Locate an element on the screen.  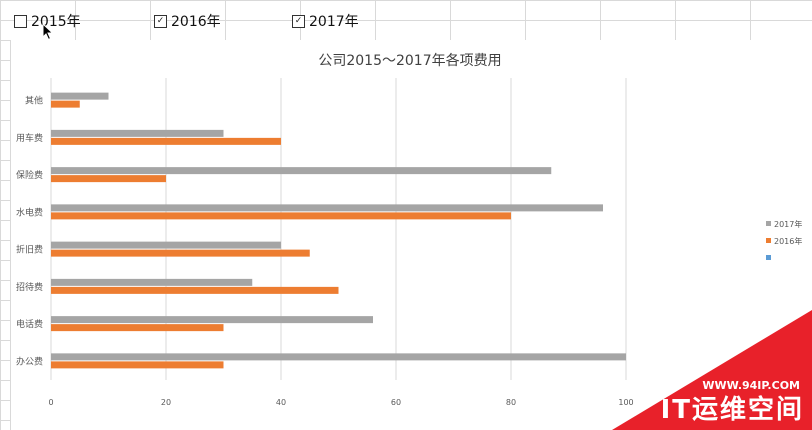
x-tick-labels: 0 20 40 60 80 100 is located at coordinates (340, 402).